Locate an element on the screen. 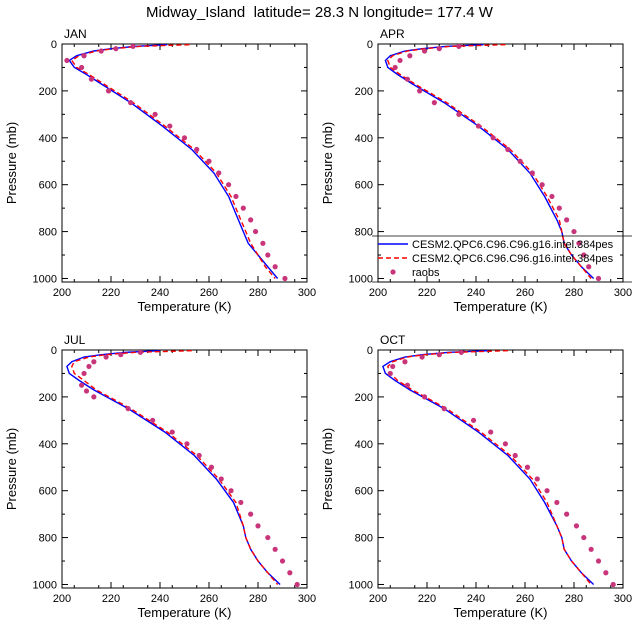 The height and width of the screenshot is (639, 639). plot-frame is located at coordinates (184, 163).